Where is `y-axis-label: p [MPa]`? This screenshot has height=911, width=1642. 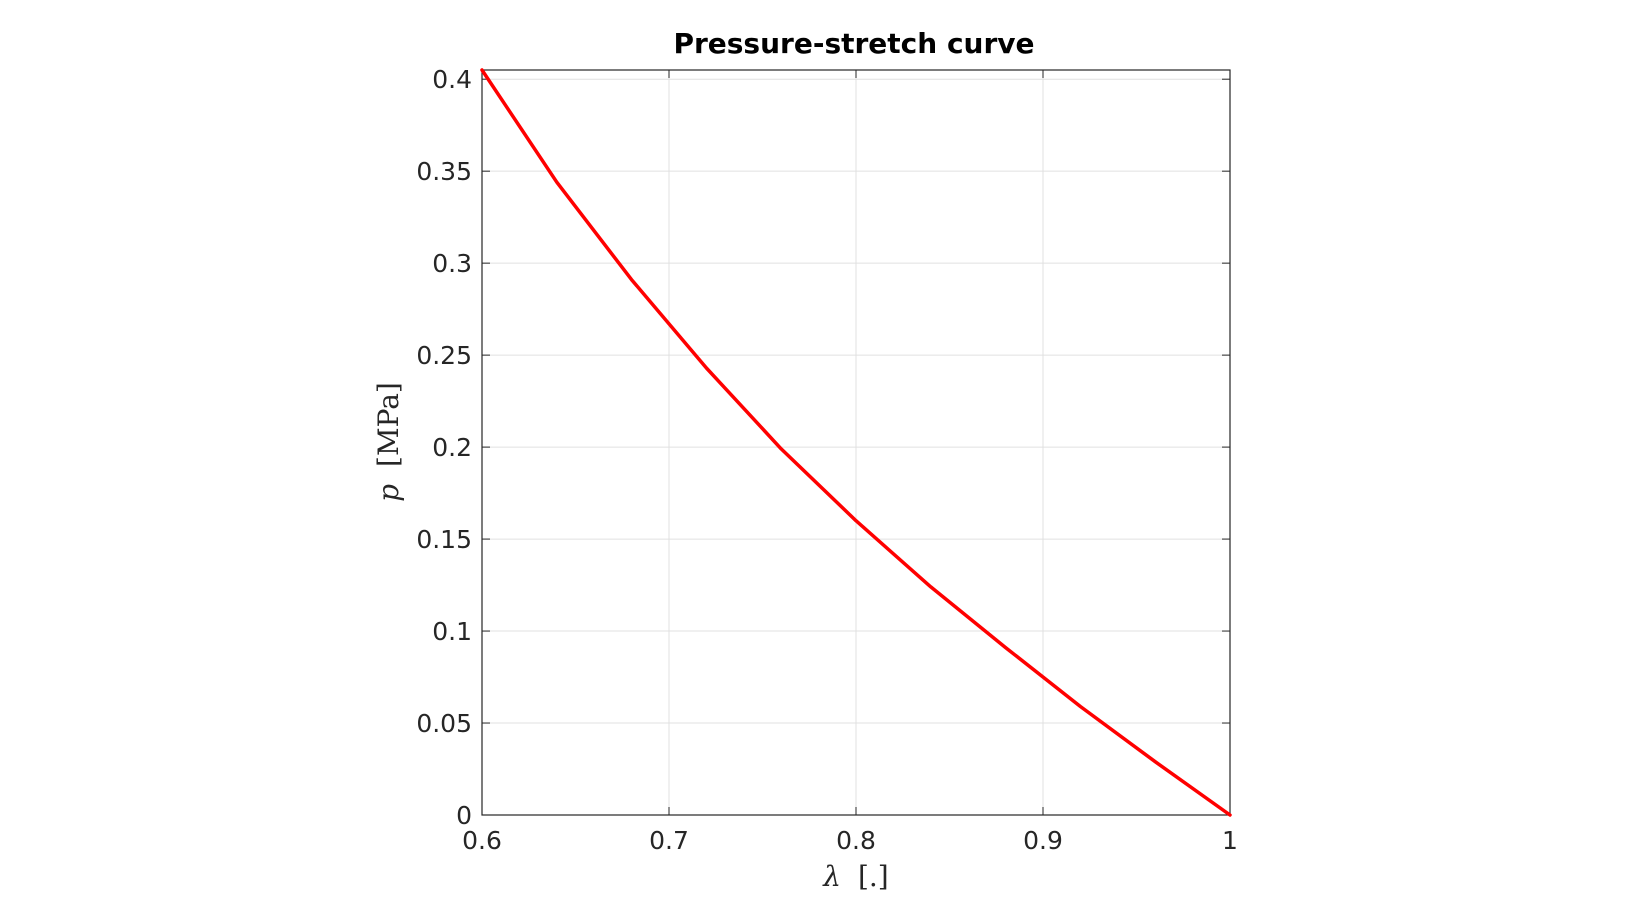 y-axis-label: p [MPa] is located at coordinates (388, 442).